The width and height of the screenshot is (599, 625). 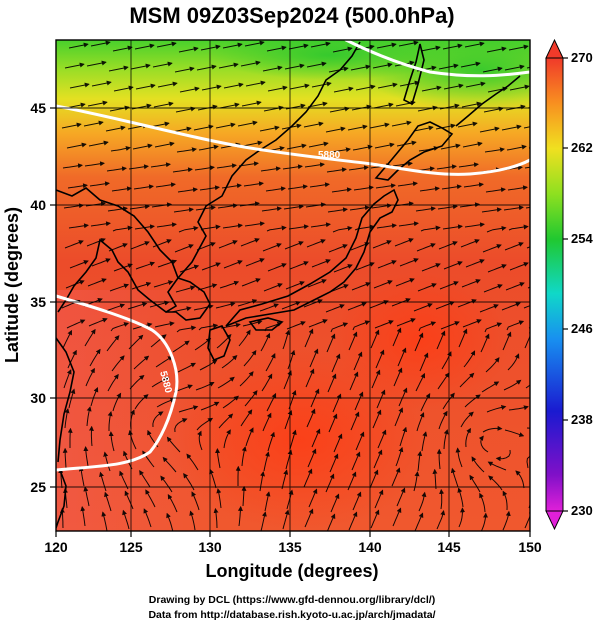 What do you see at coordinates (370, 547) in the screenshot?
I see `x-tick-label: 140` at bounding box center [370, 547].